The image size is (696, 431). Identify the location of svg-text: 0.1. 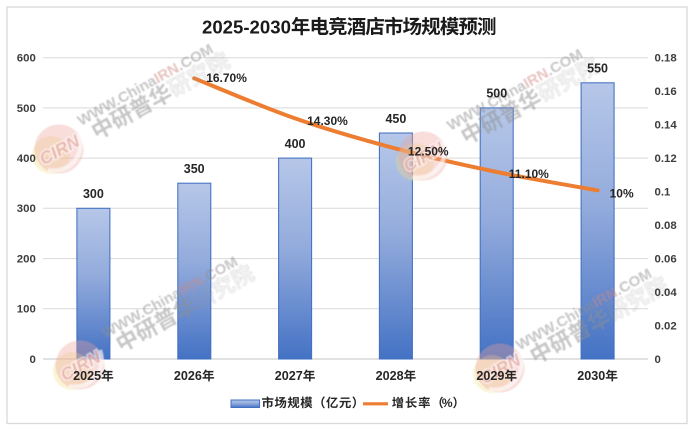
(663, 193).